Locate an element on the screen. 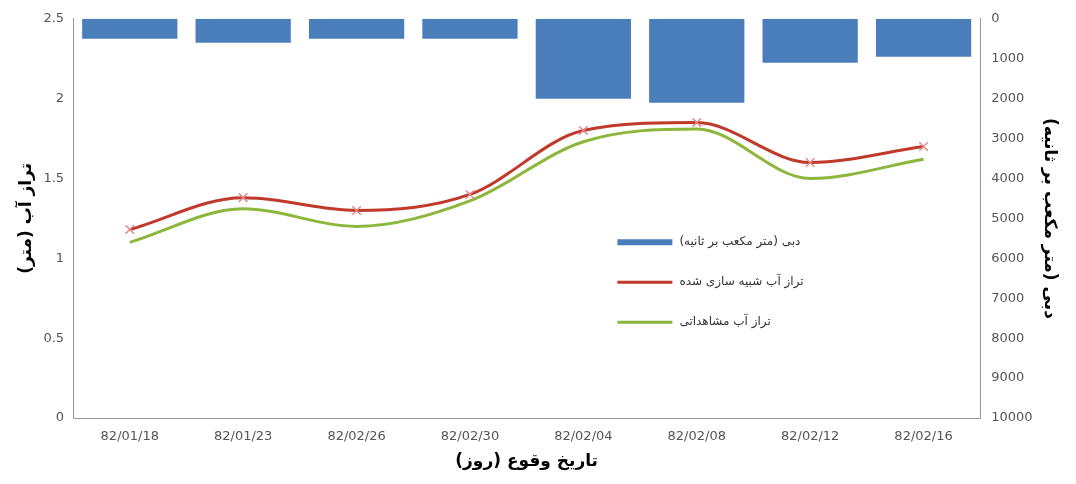  y-tick-label: 1.5 is located at coordinates (54, 177).